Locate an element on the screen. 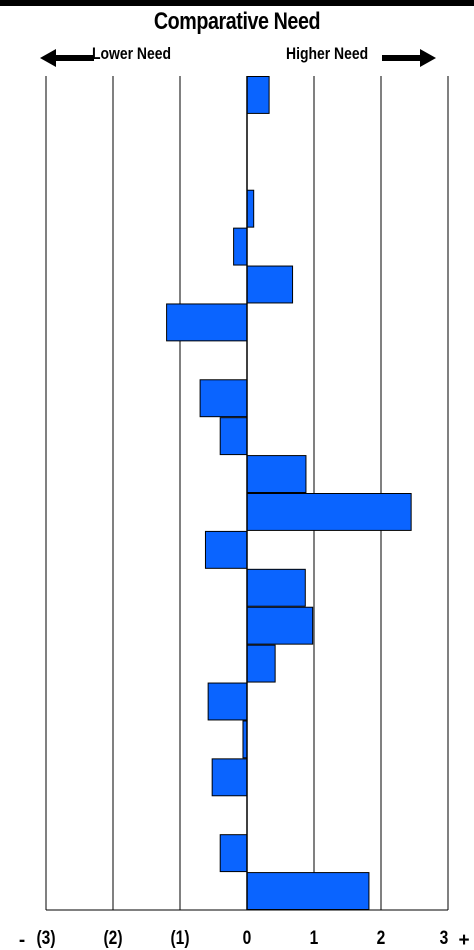 This screenshot has width=474, height=950. higher-need-label: Higher Need is located at coordinates (327, 53).